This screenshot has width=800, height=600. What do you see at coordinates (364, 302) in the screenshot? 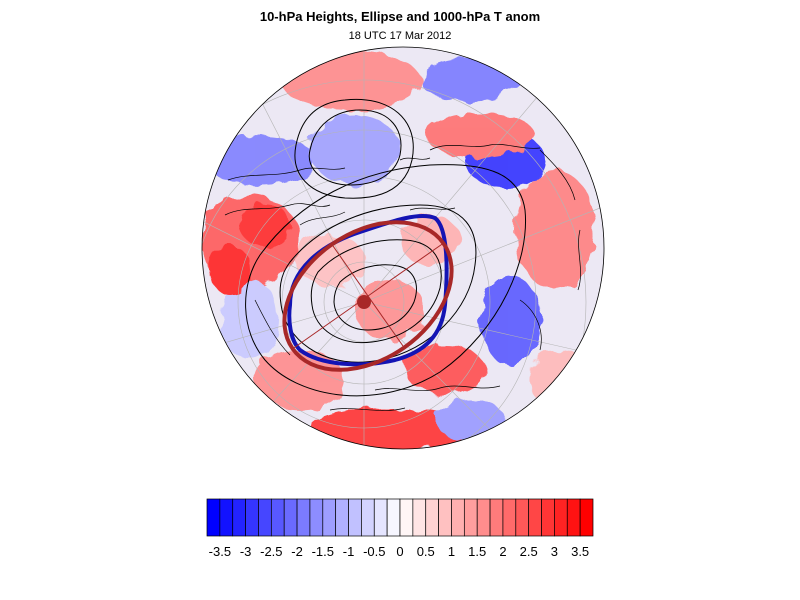
I see `vortex-centroid` at bounding box center [364, 302].